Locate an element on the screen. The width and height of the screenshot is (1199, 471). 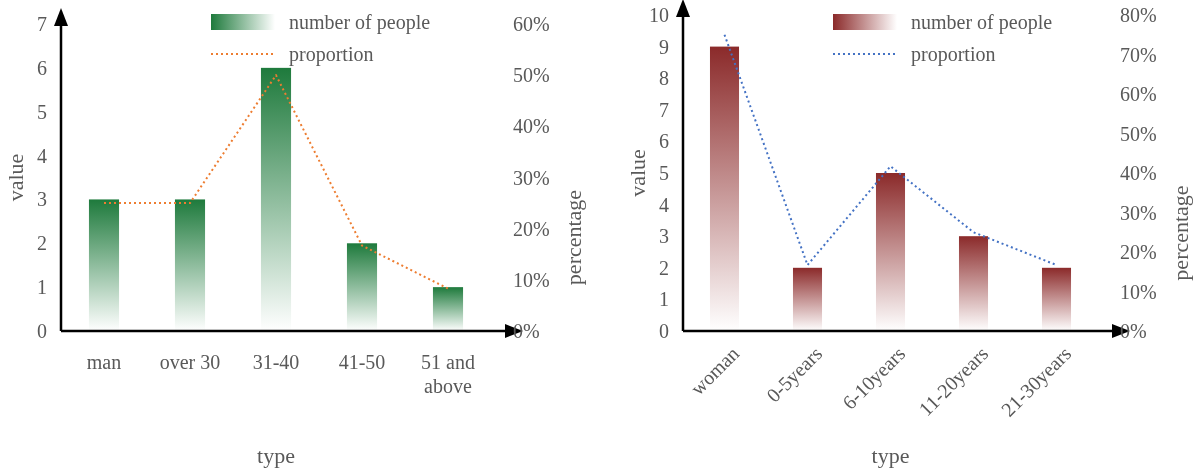
y2-tick-label: 80% is located at coordinates (1138, 15).